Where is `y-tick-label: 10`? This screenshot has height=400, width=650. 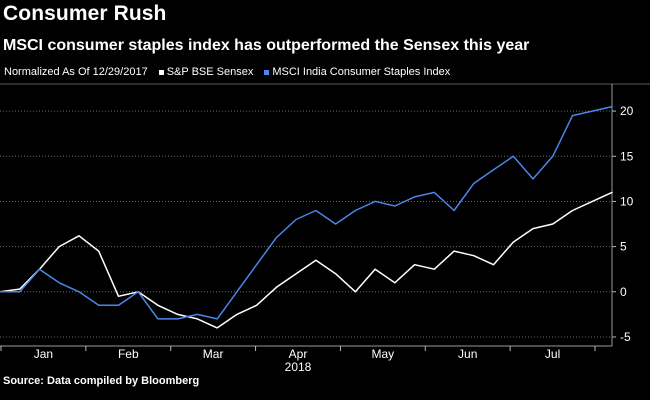 y-tick-label: 10 is located at coordinates (627, 201).